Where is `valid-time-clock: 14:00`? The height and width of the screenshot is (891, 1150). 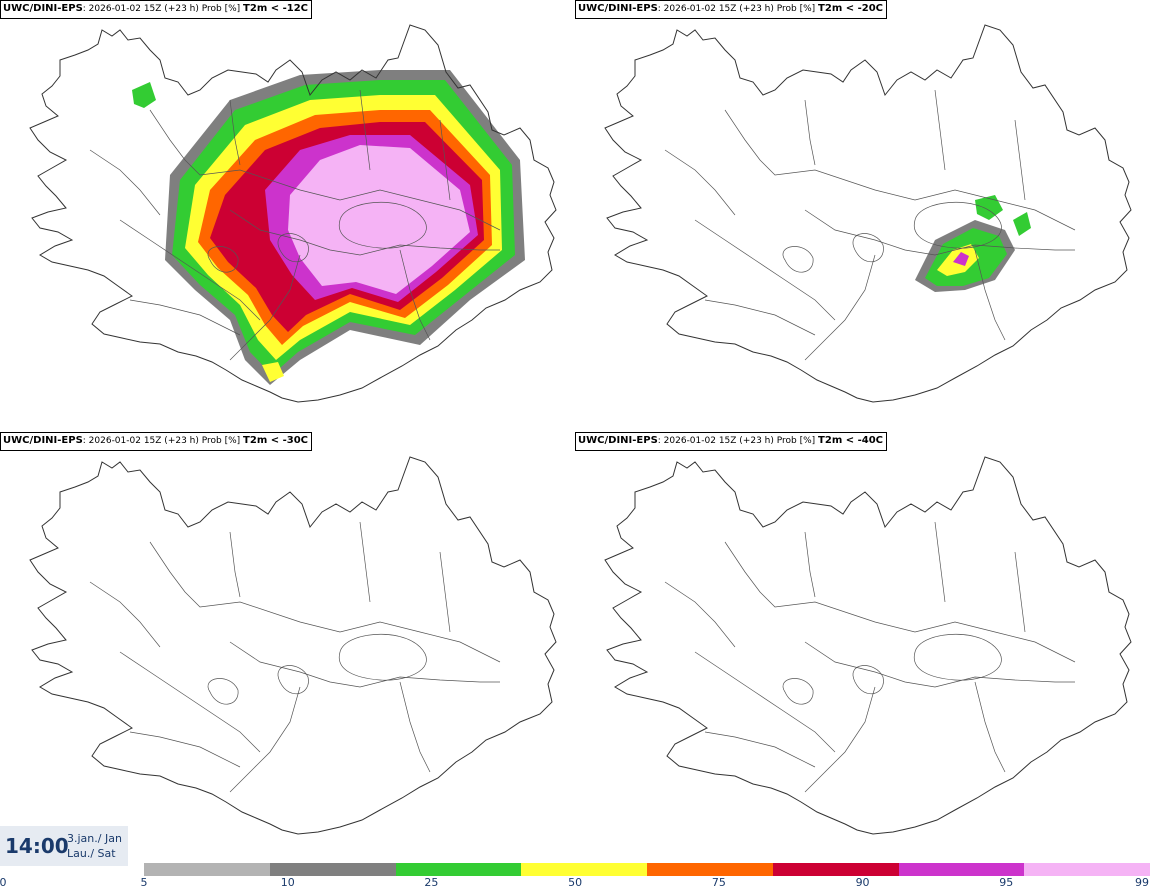
valid-time-clock: 14:00 is located at coordinates (37, 846).